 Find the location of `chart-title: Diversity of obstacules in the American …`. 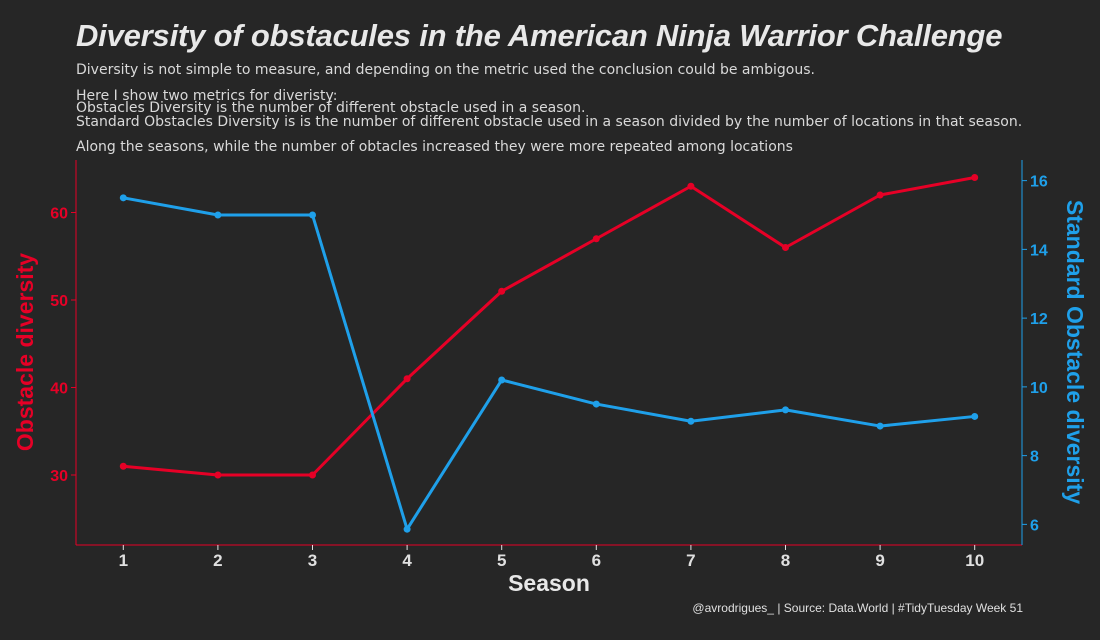

chart-title: Diversity of obstacules in the American … is located at coordinates (539, 35).